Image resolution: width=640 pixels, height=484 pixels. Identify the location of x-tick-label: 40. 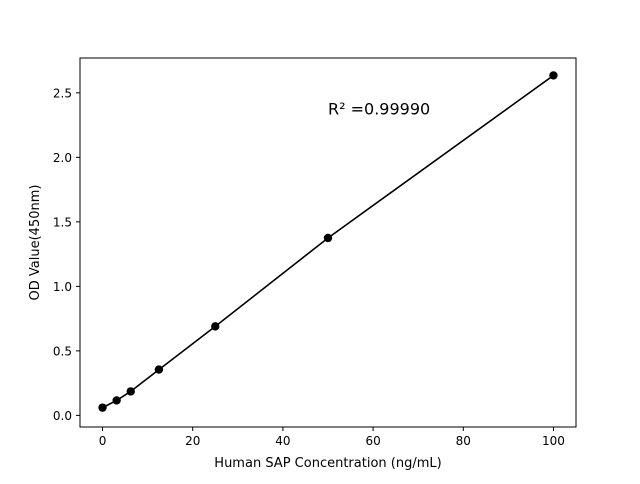
(282, 441).